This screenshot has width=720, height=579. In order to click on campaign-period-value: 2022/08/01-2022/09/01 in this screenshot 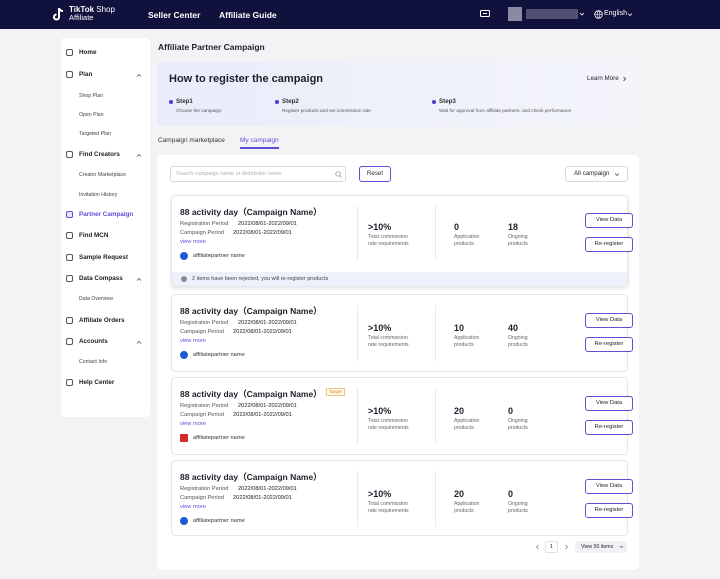, I will do `click(262, 233)`.